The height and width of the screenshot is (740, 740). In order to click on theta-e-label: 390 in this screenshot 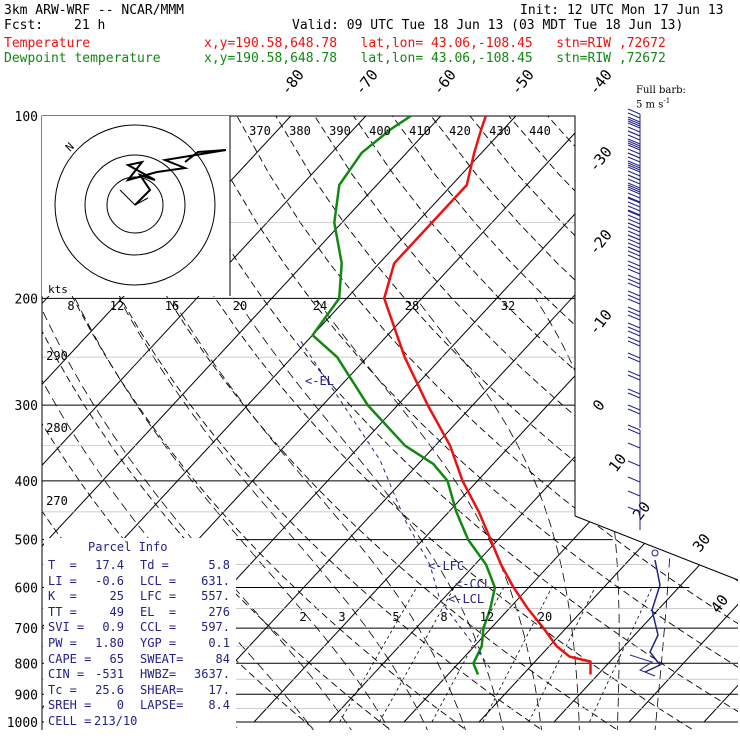, I will do `click(340, 131)`.